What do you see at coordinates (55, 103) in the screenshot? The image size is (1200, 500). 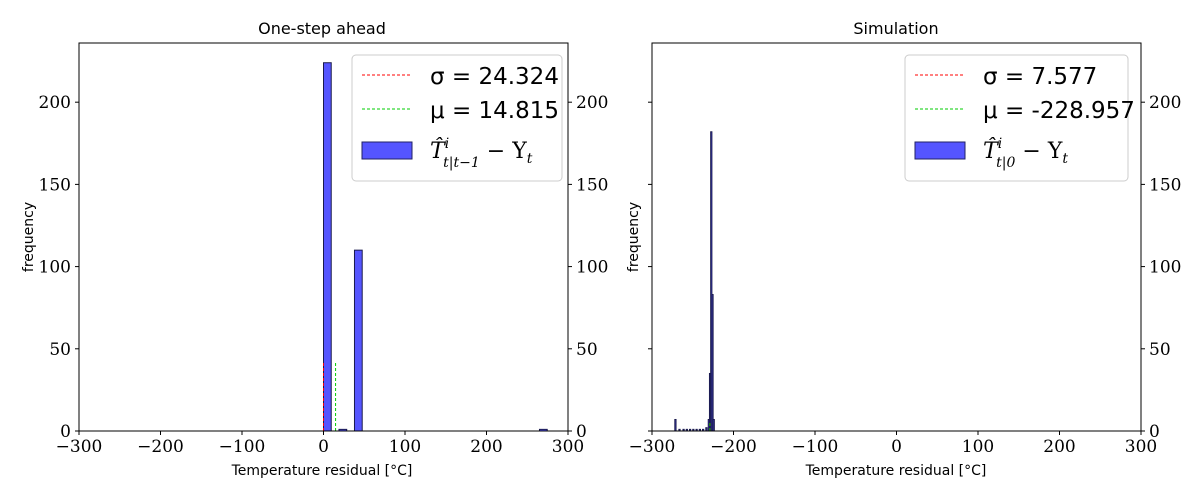 I see `y-tick-label: 200` at bounding box center [55, 103].